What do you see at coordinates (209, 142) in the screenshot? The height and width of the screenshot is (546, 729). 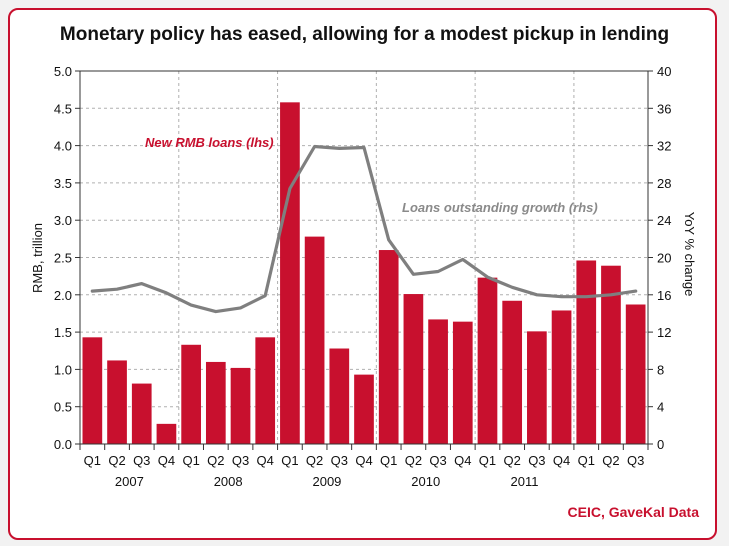 I see `series-label-loans: New RMB loans (lhs)` at bounding box center [209, 142].